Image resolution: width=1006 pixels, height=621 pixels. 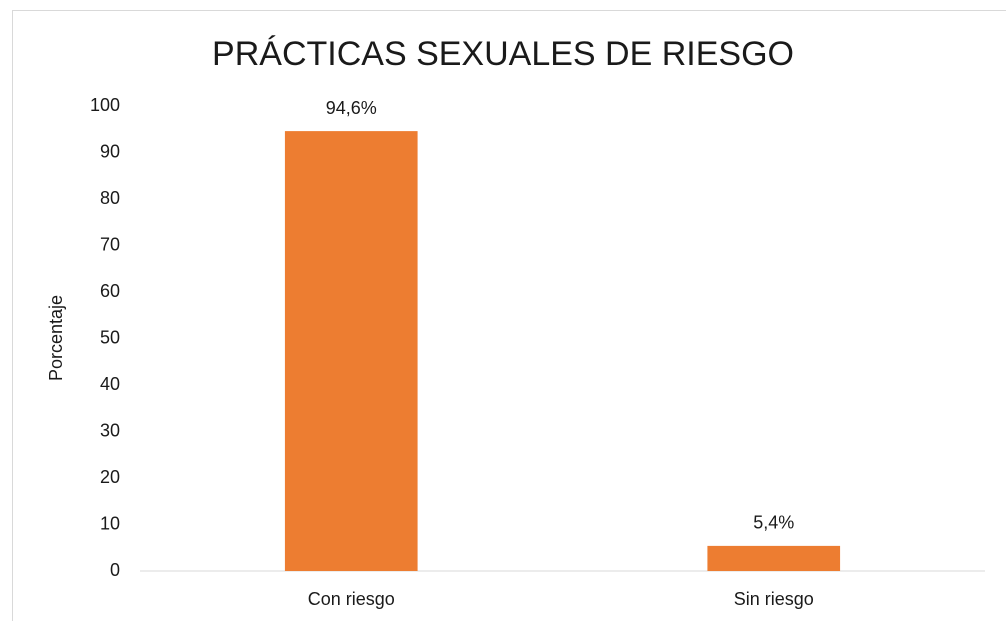 I want to click on data-label: 94,6%, so click(x=351, y=108).